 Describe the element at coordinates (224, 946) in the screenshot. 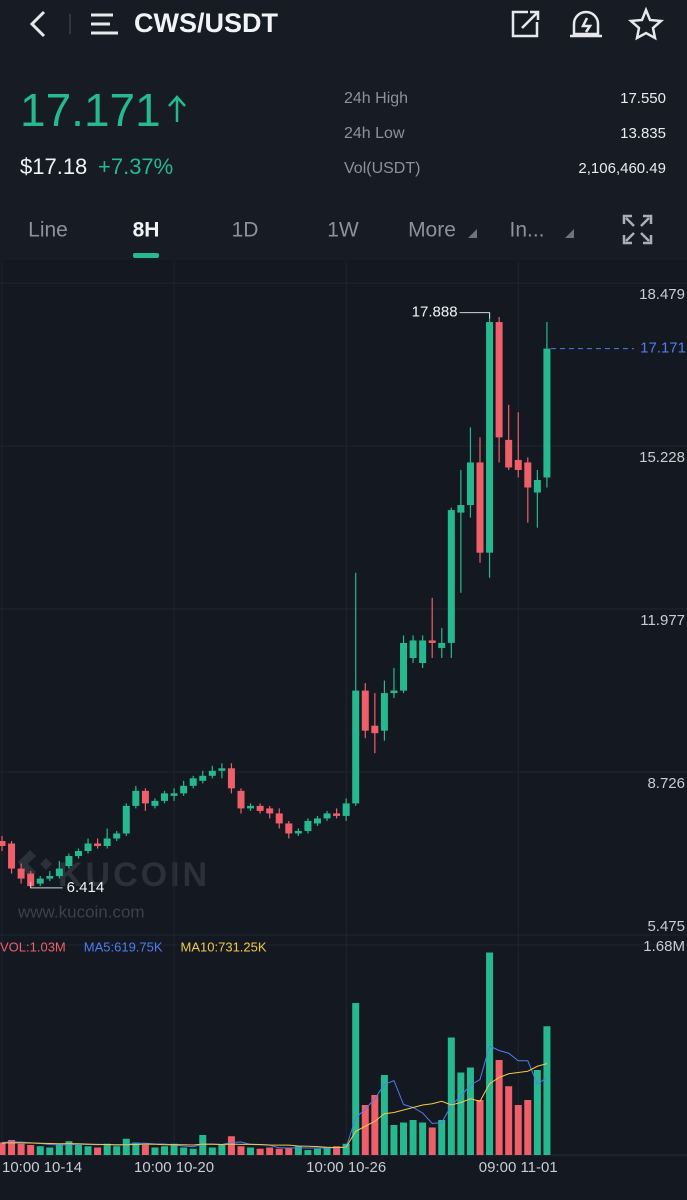

I see `legend-entry: MA10:731.25K` at that location.